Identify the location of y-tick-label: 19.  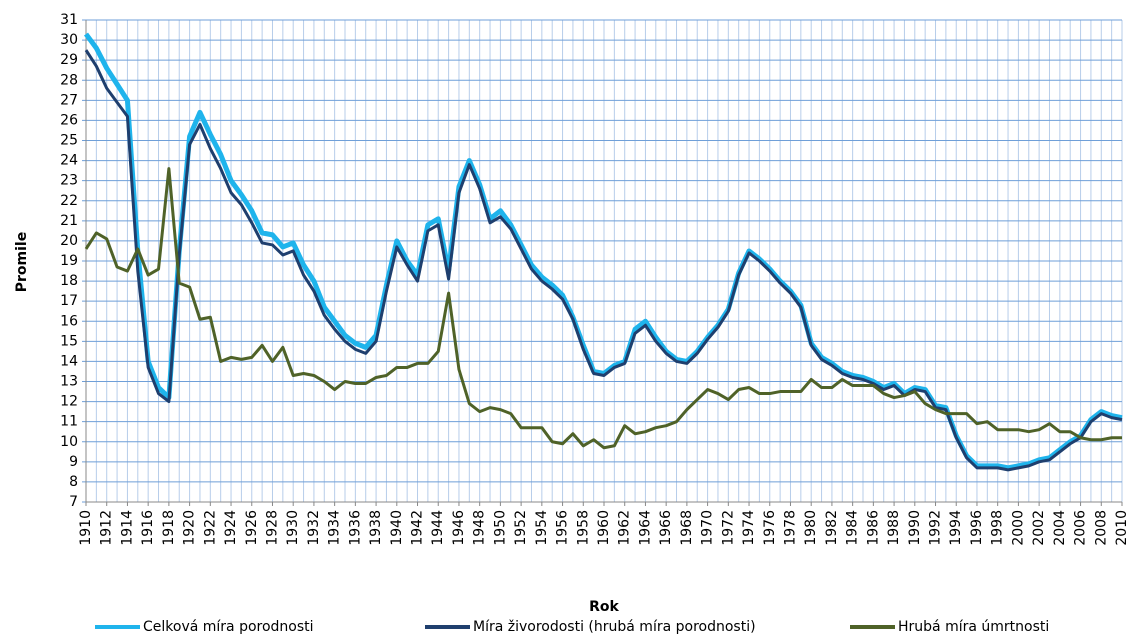
(69, 261).